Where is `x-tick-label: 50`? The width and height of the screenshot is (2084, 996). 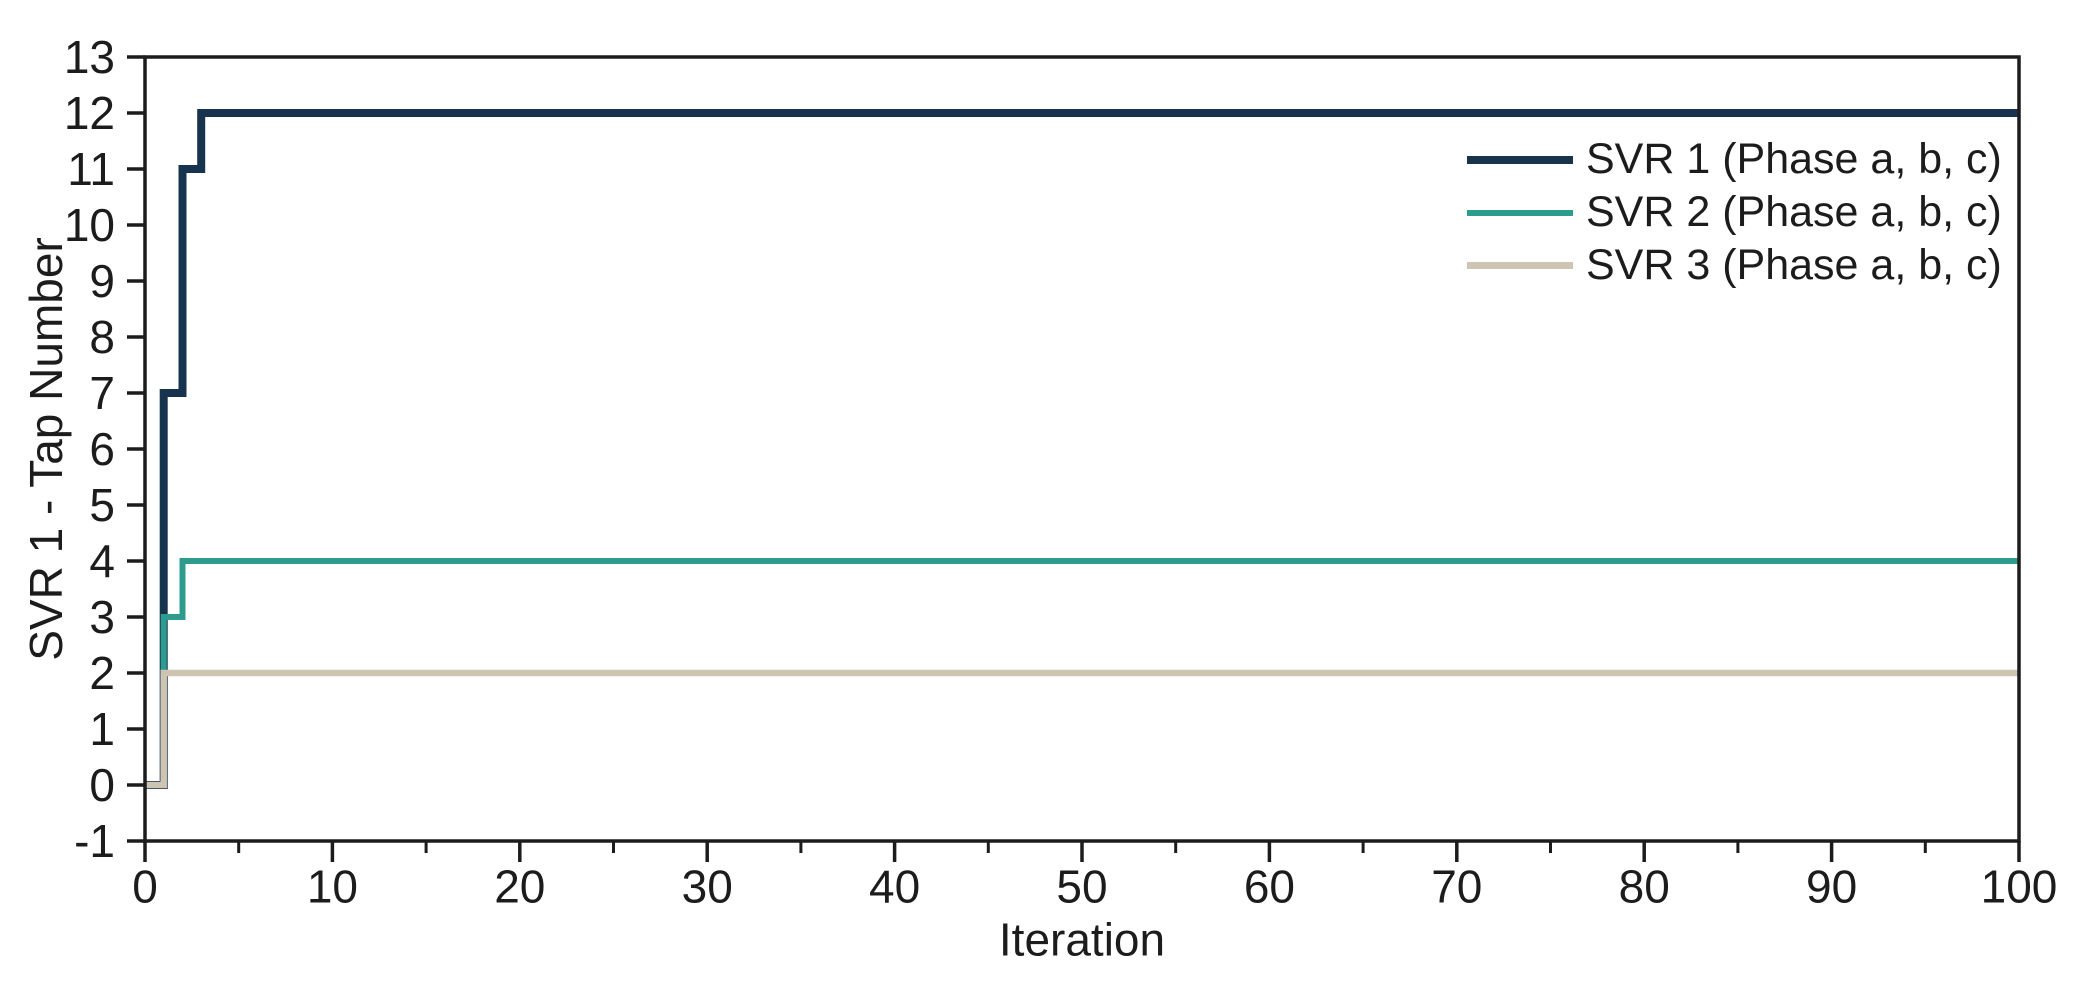 x-tick-label: 50 is located at coordinates (1081, 887).